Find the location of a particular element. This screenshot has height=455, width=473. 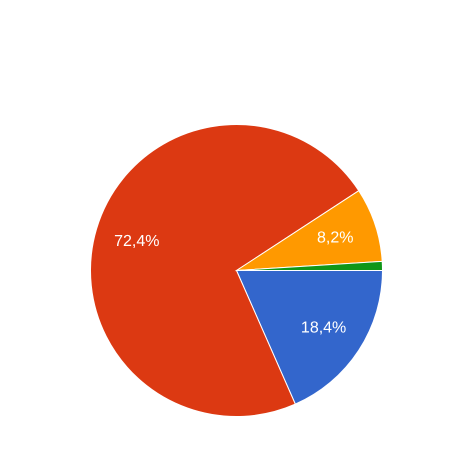

data-label: 8,2% is located at coordinates (335, 238).